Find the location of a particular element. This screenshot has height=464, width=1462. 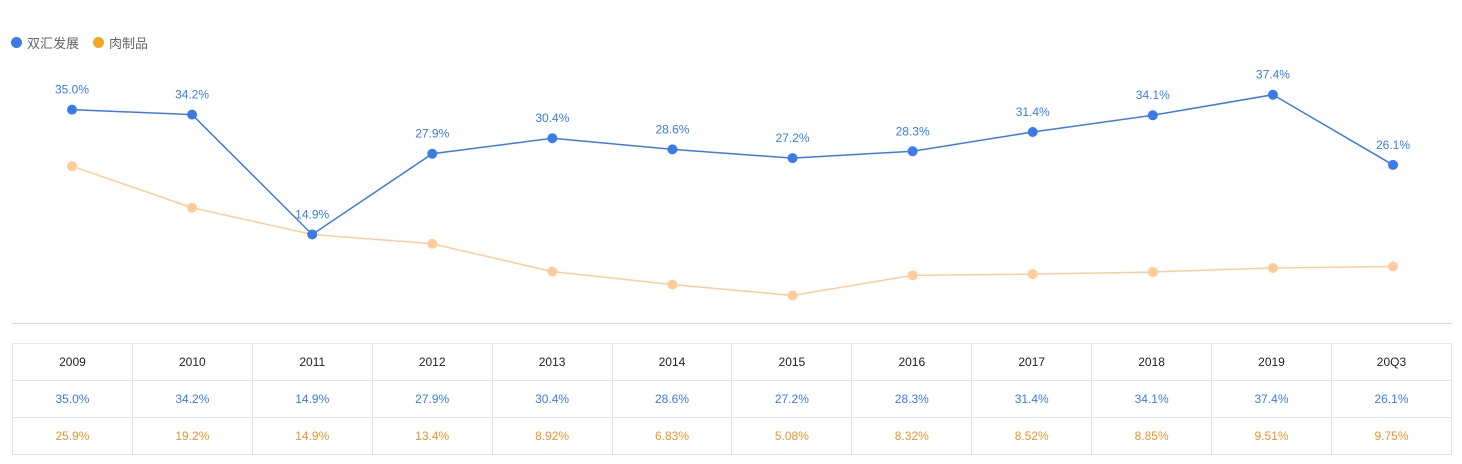

point-shuanghui-20Q3 is located at coordinates (1393, 164).